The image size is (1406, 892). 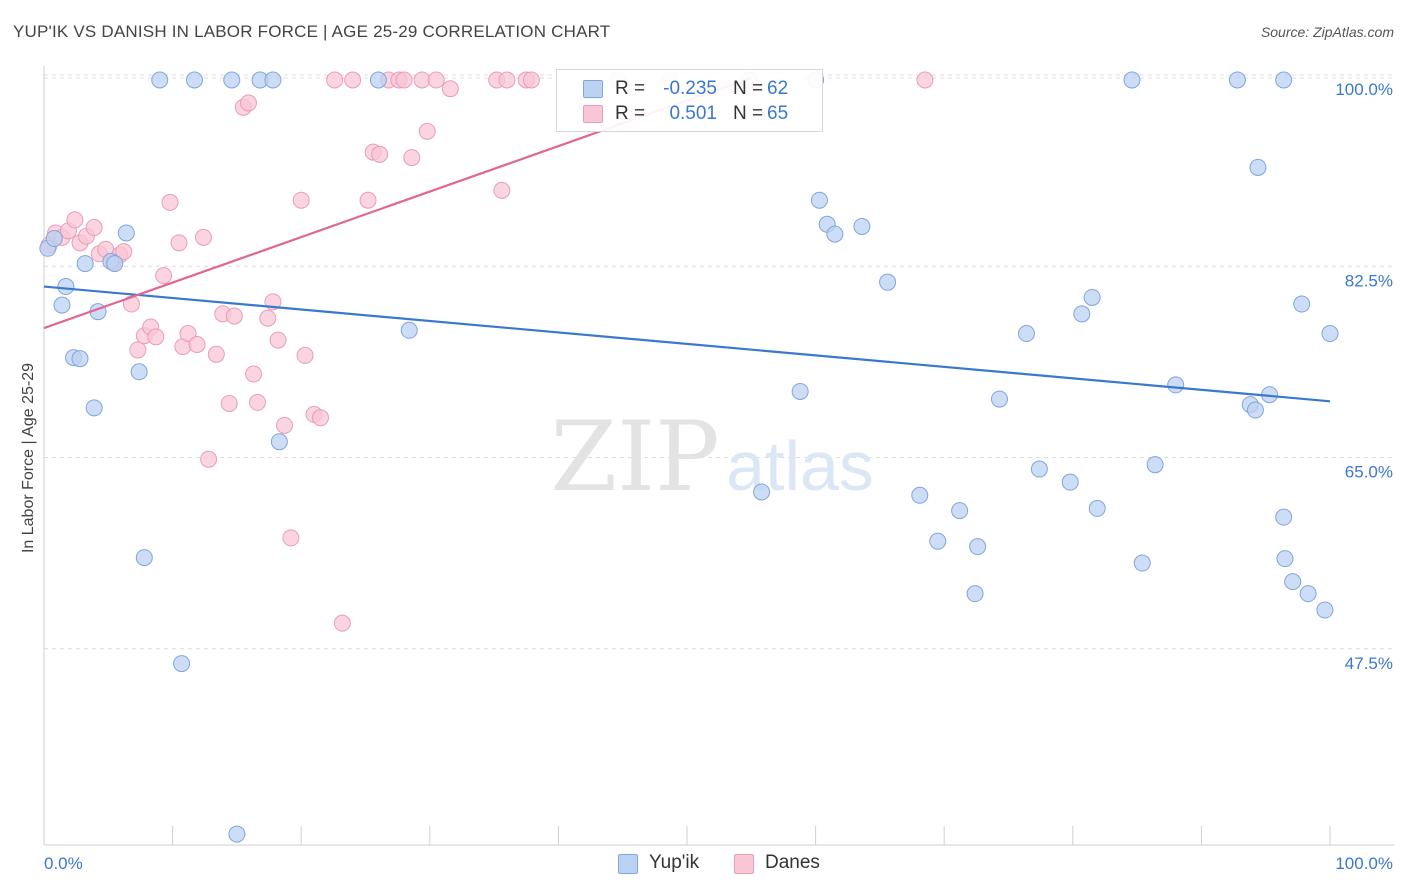 What do you see at coordinates (689, 100) in the screenshot?
I see `correlation-legend: R = -0.235 N = 62 R = 0.501 N = 65` at bounding box center [689, 100].